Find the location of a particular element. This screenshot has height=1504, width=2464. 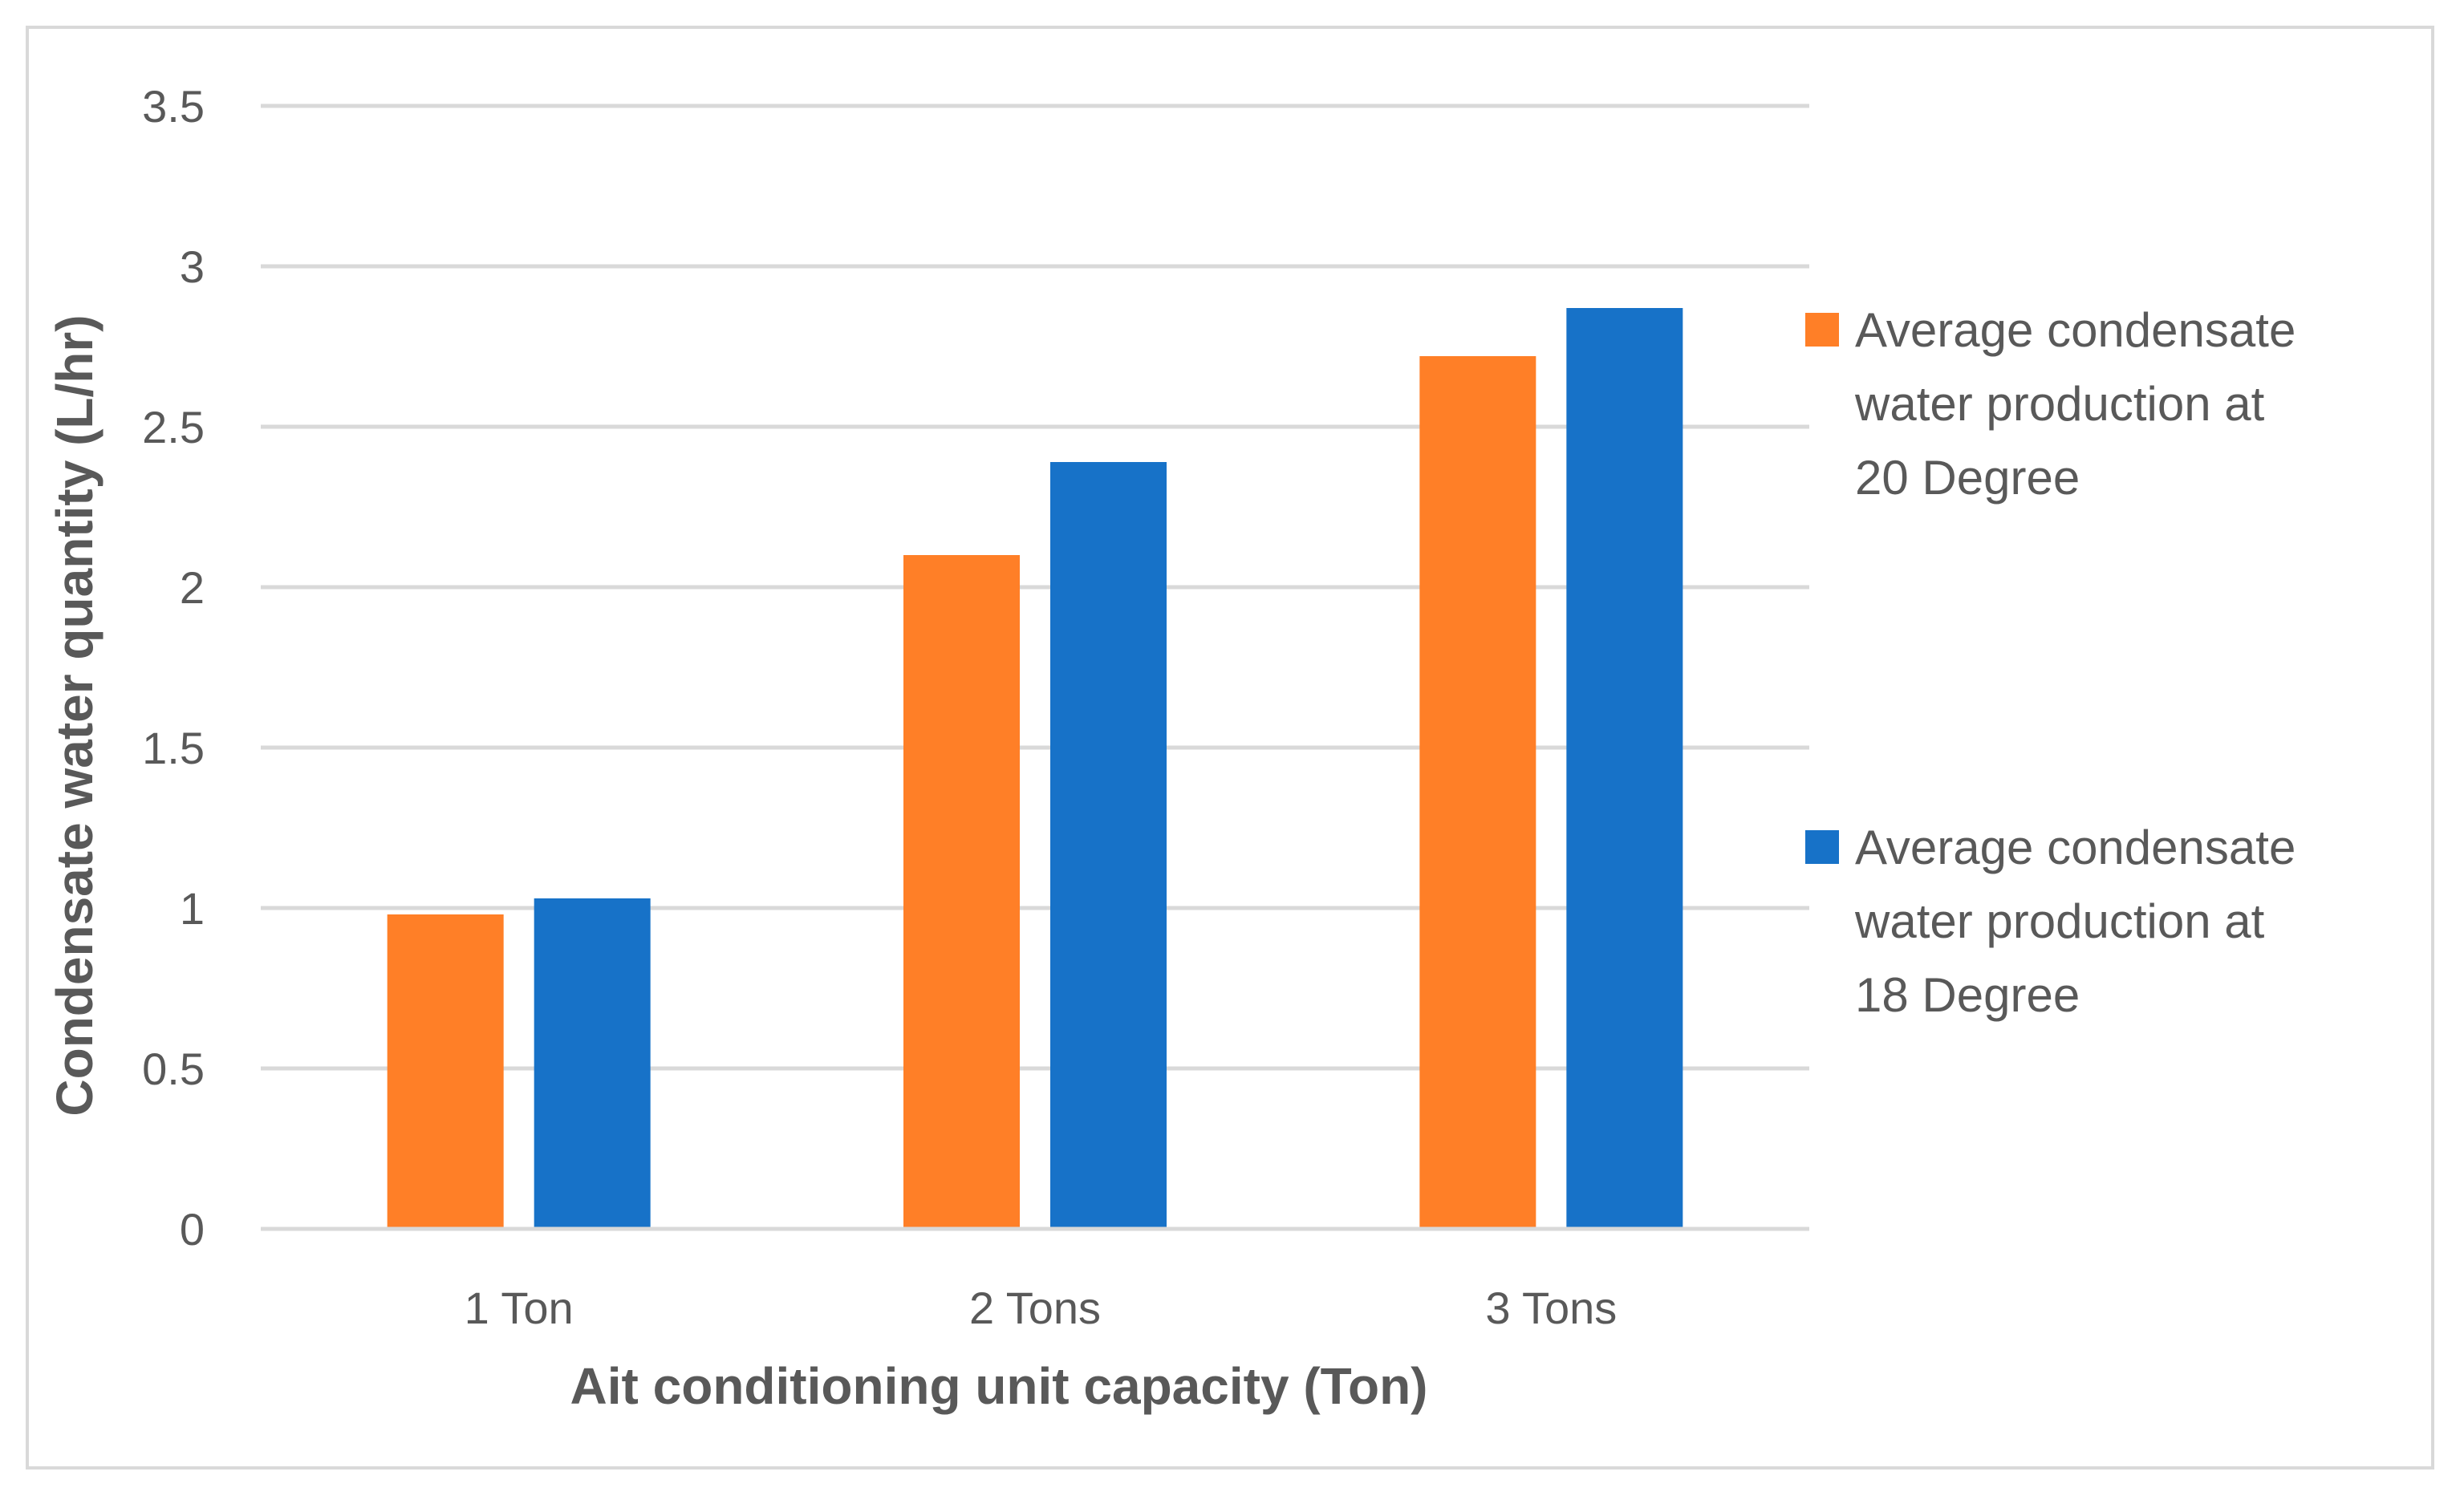

bar-series-2-1-ton is located at coordinates (592, 1063).